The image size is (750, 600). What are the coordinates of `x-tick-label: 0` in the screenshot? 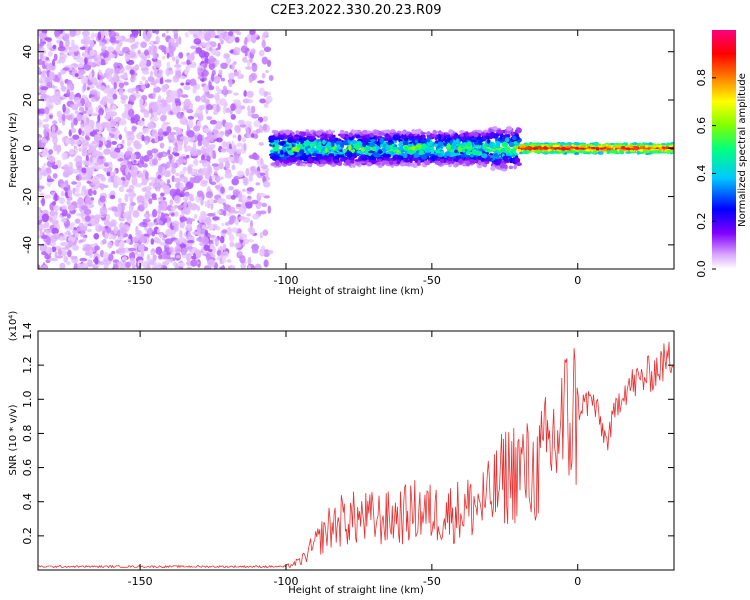 It's located at (577, 581).